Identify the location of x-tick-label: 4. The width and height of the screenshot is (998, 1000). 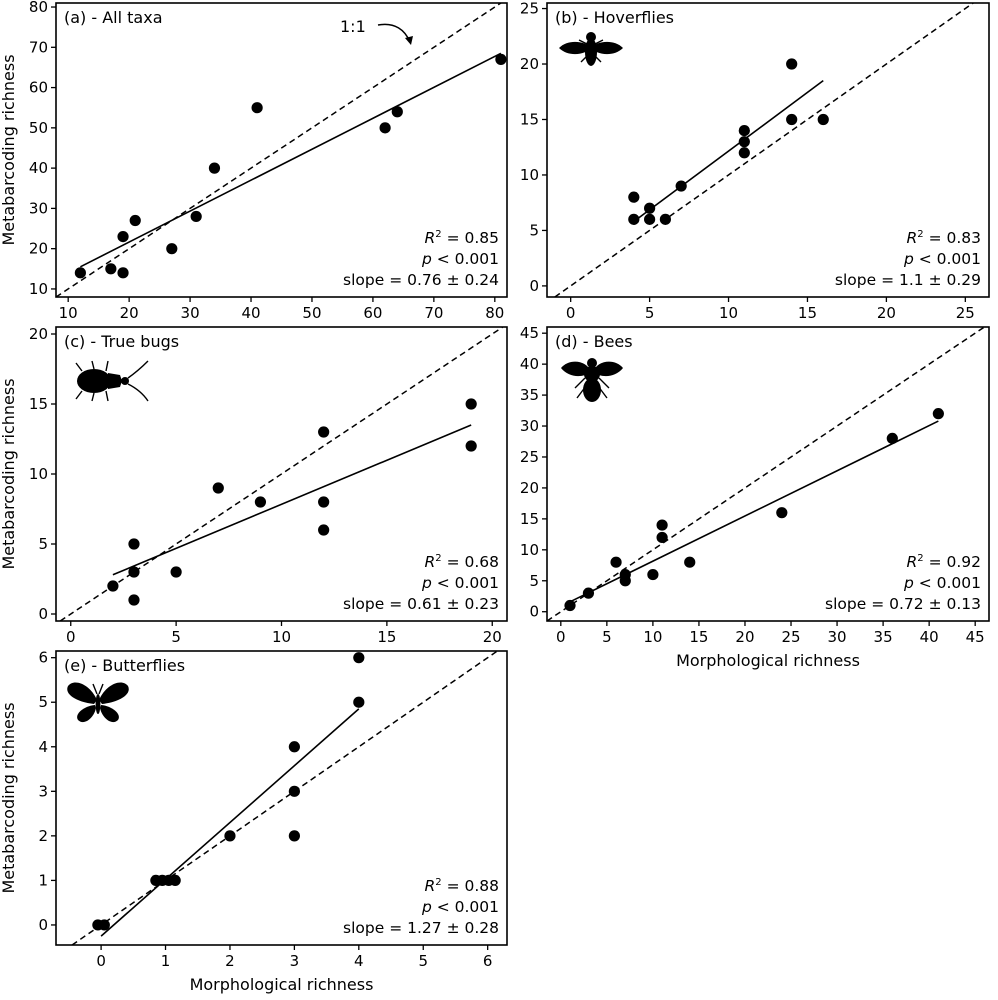
(359, 961).